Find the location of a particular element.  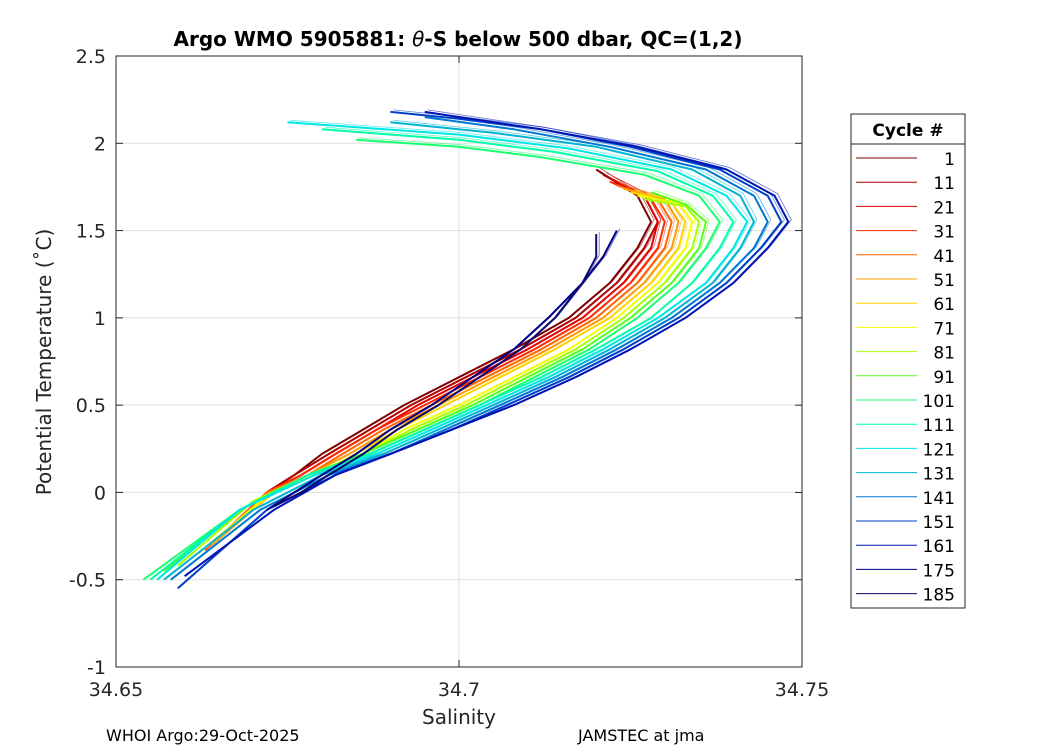

legend-label: 151 is located at coordinates (939, 523).